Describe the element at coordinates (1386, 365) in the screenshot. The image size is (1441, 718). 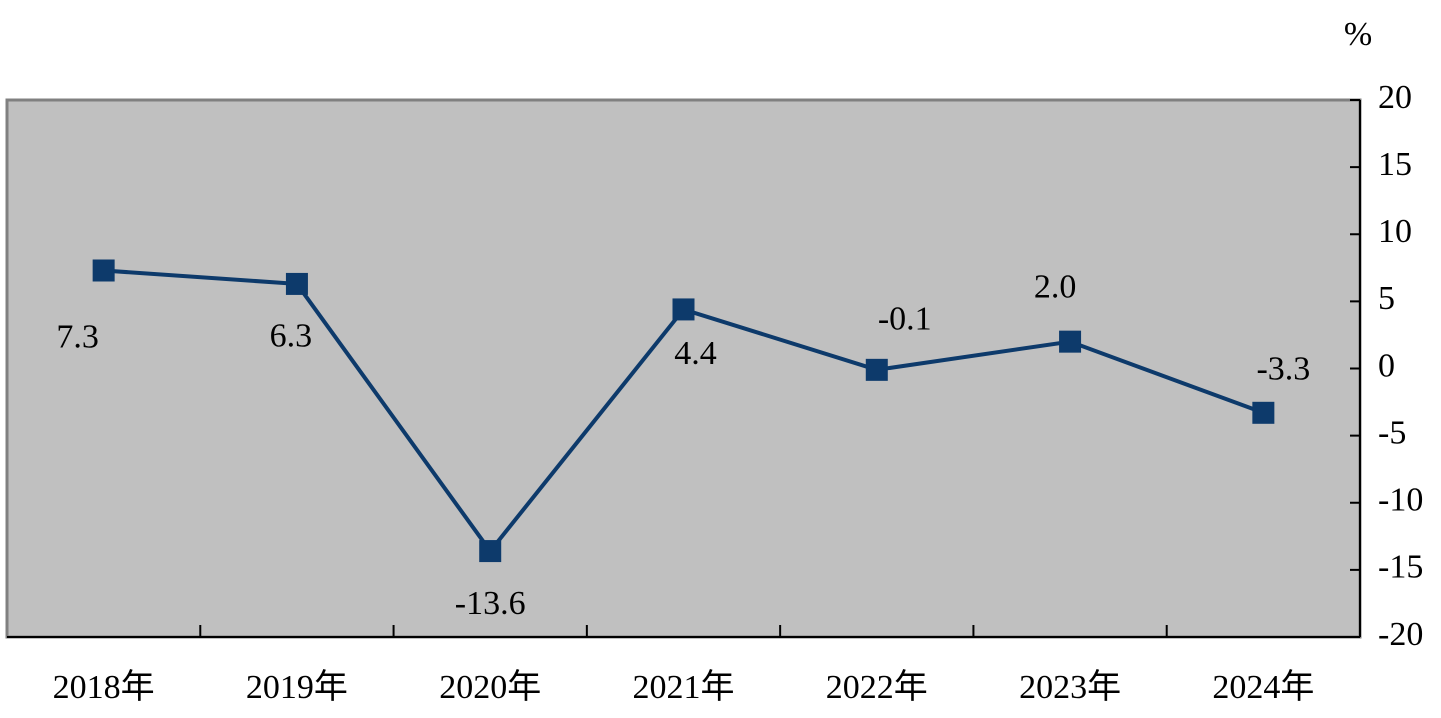
I see `y-tick-label: 0` at that location.